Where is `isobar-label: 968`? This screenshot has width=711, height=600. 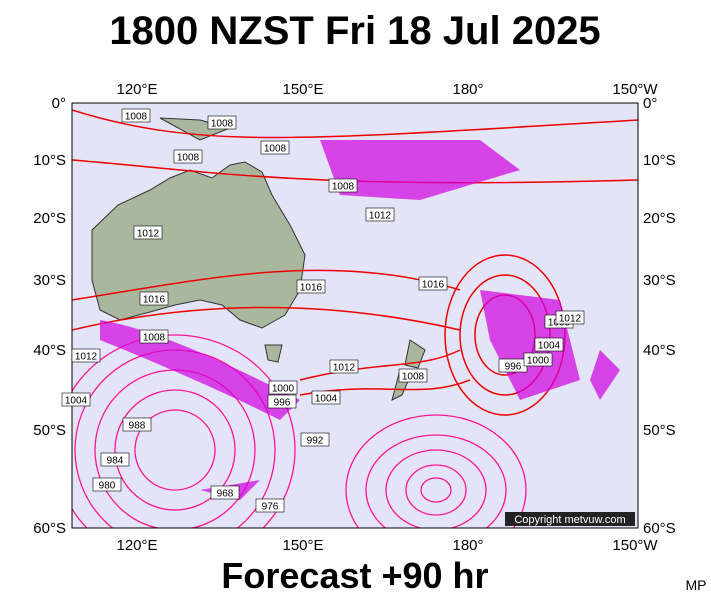
isobar-label: 968 is located at coordinates (225, 494).